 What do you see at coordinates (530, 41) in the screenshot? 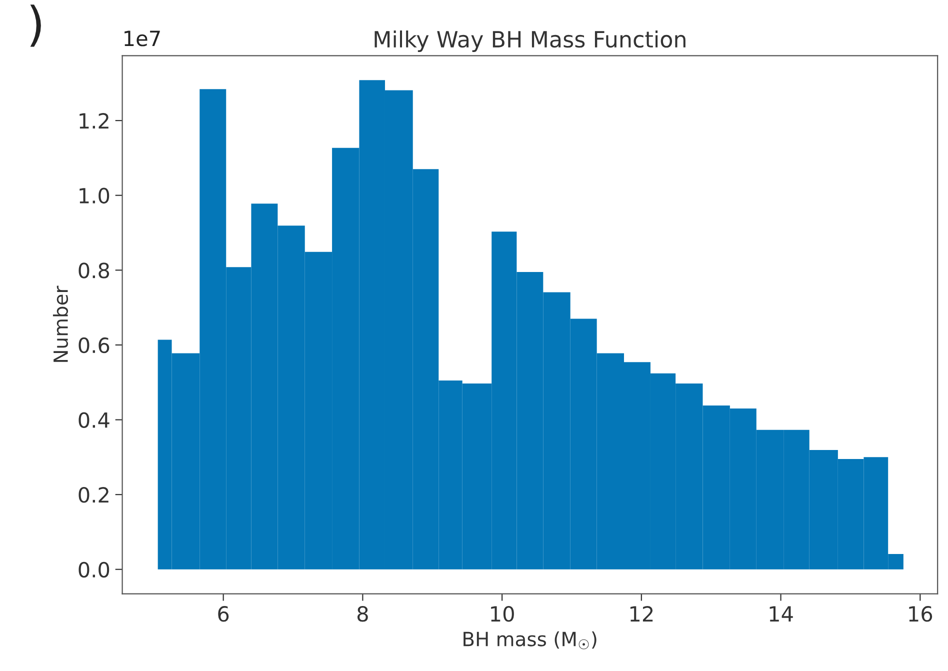
I see `chart-title: Milky Way BH Mass Function` at bounding box center [530, 41].